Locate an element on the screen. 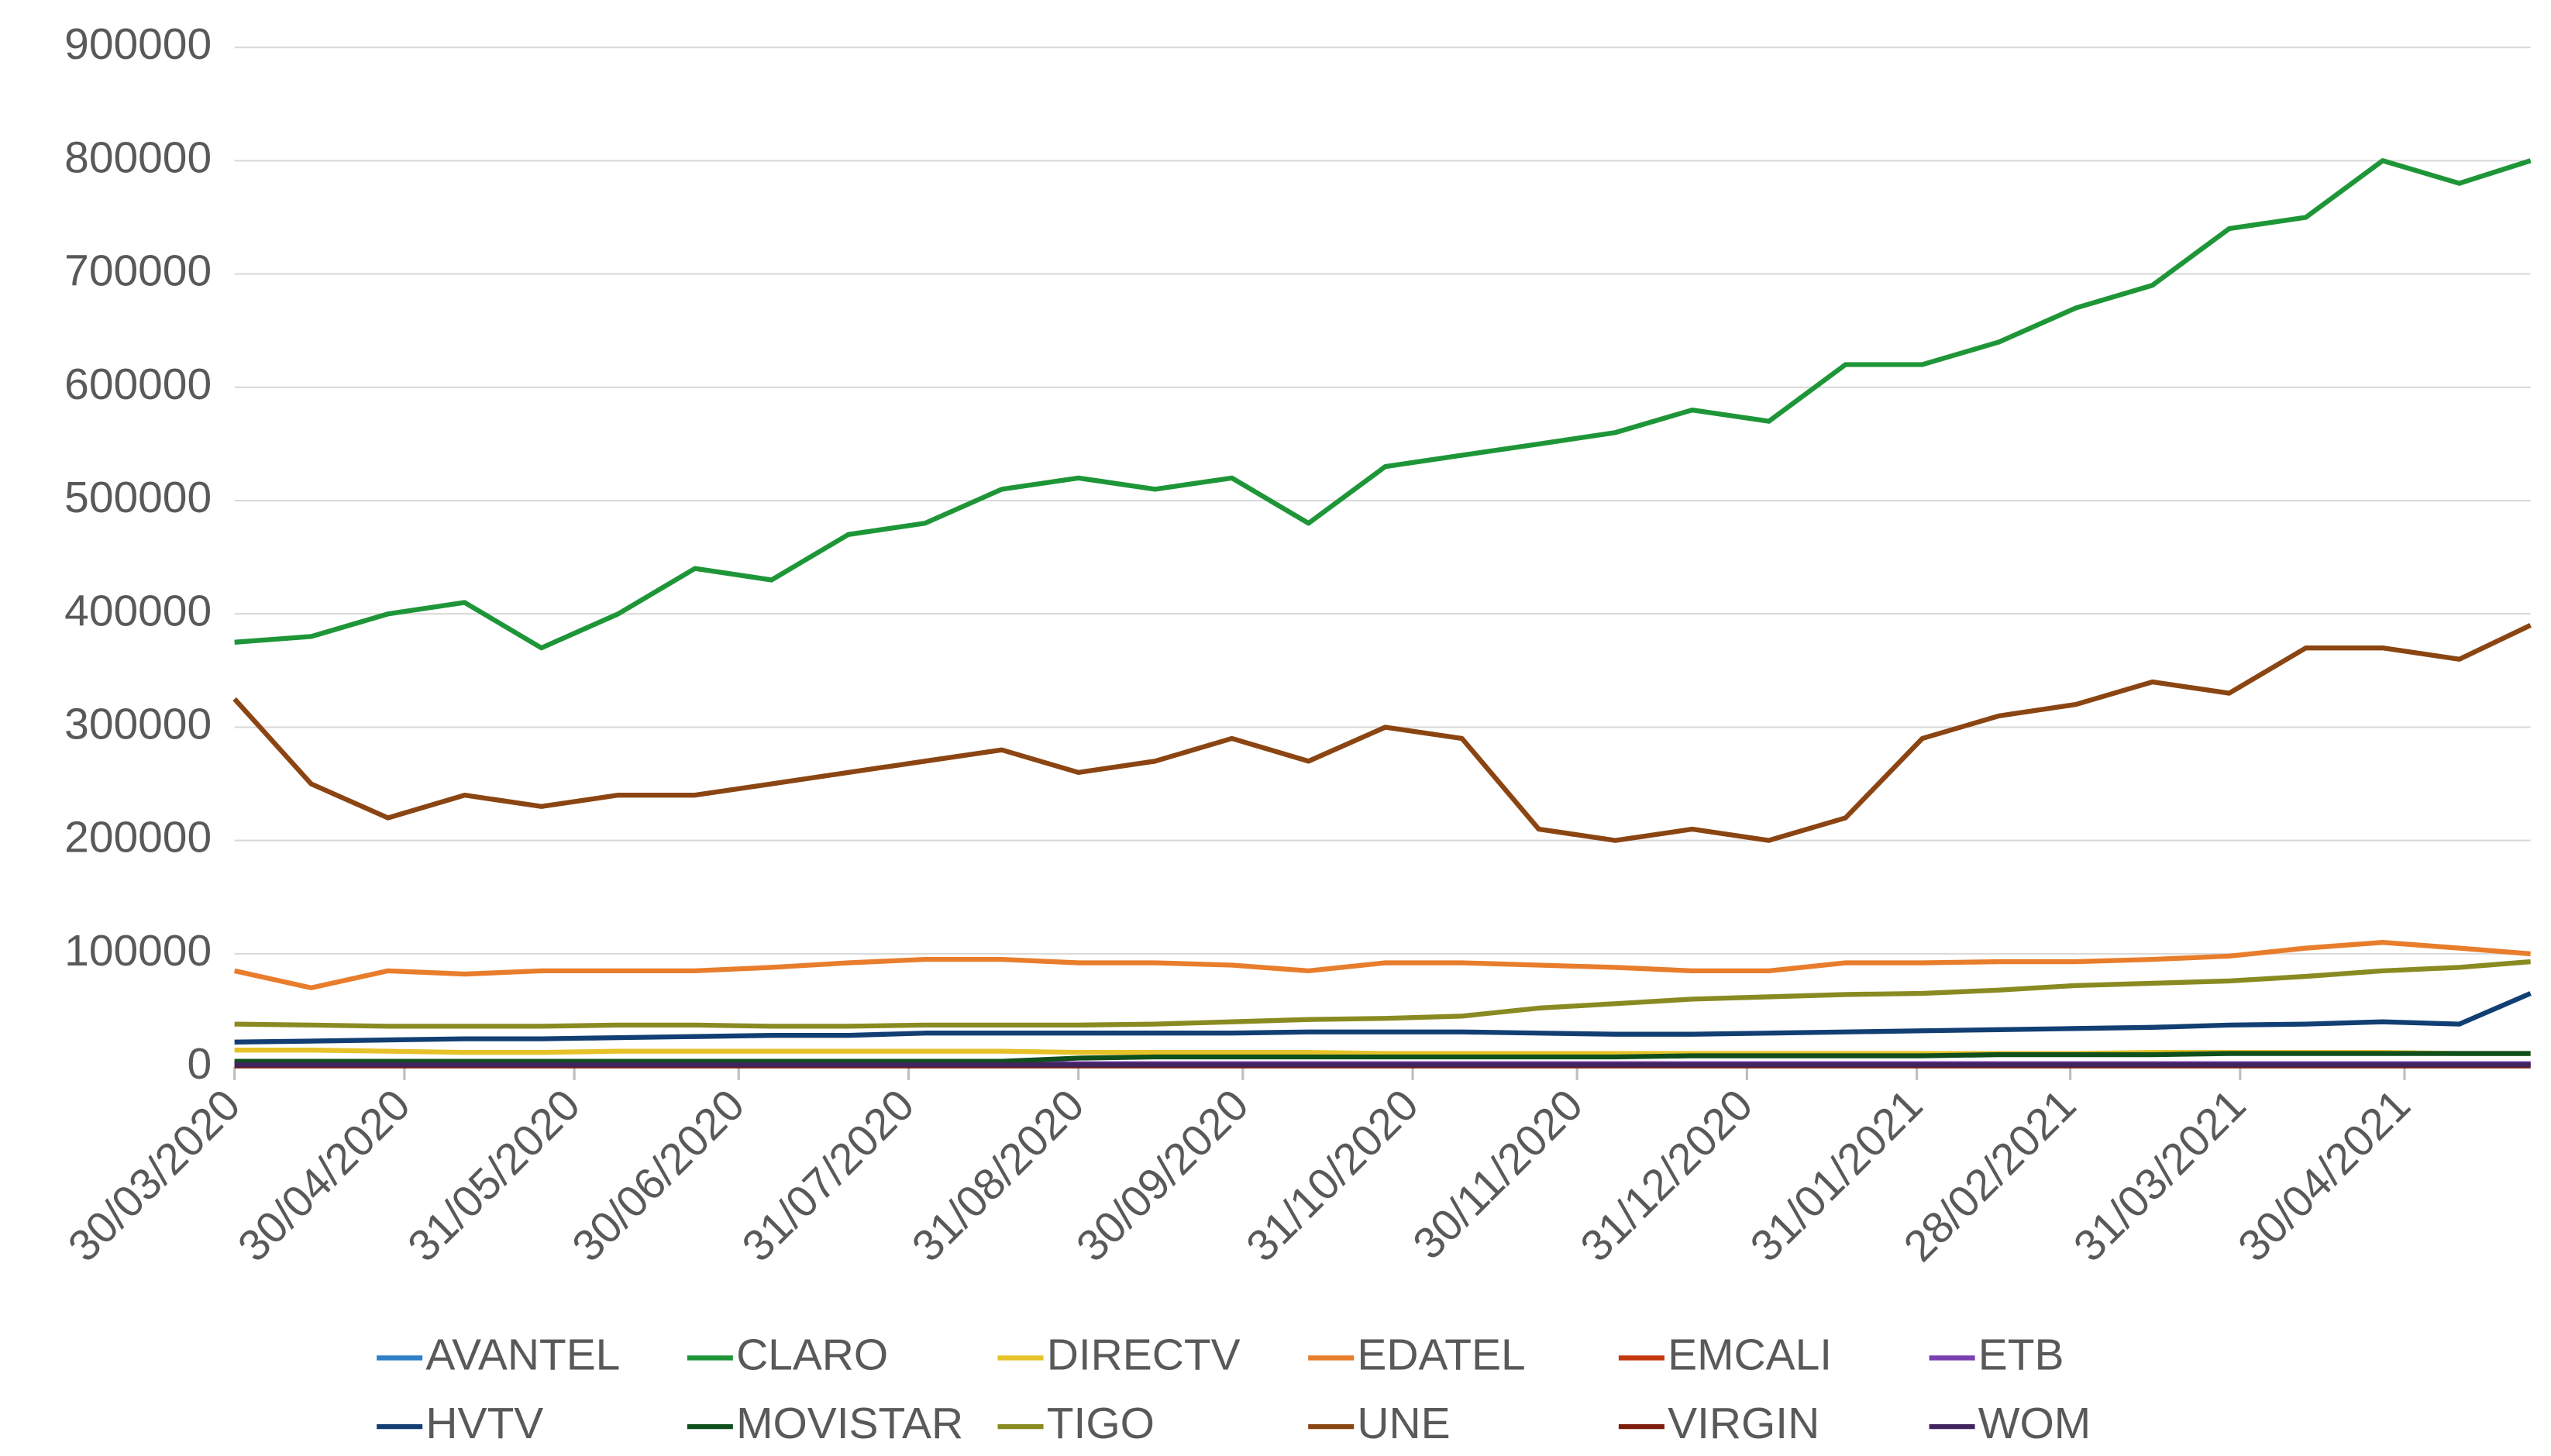 This screenshot has width=2551, height=1456. legend-label: AVANTEL is located at coordinates (522, 1354).